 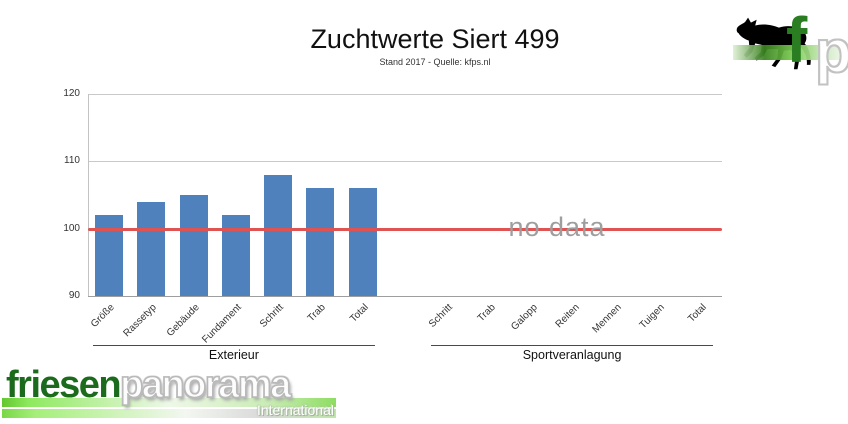 I want to click on logo-green-band, so click(x=789, y=52).